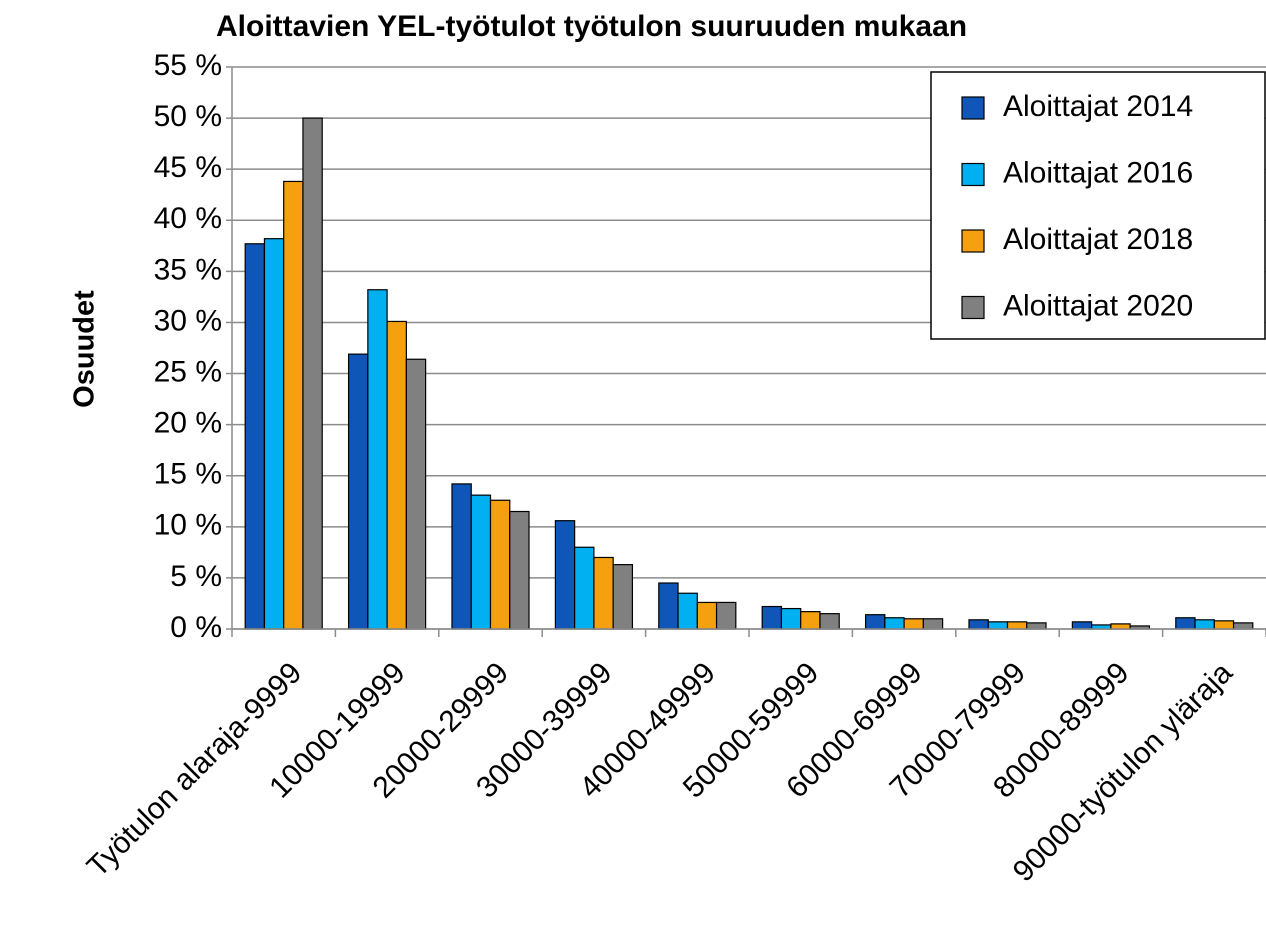 The width and height of the screenshot is (1266, 945). I want to click on y-tick-label: 20 %, so click(188, 423).